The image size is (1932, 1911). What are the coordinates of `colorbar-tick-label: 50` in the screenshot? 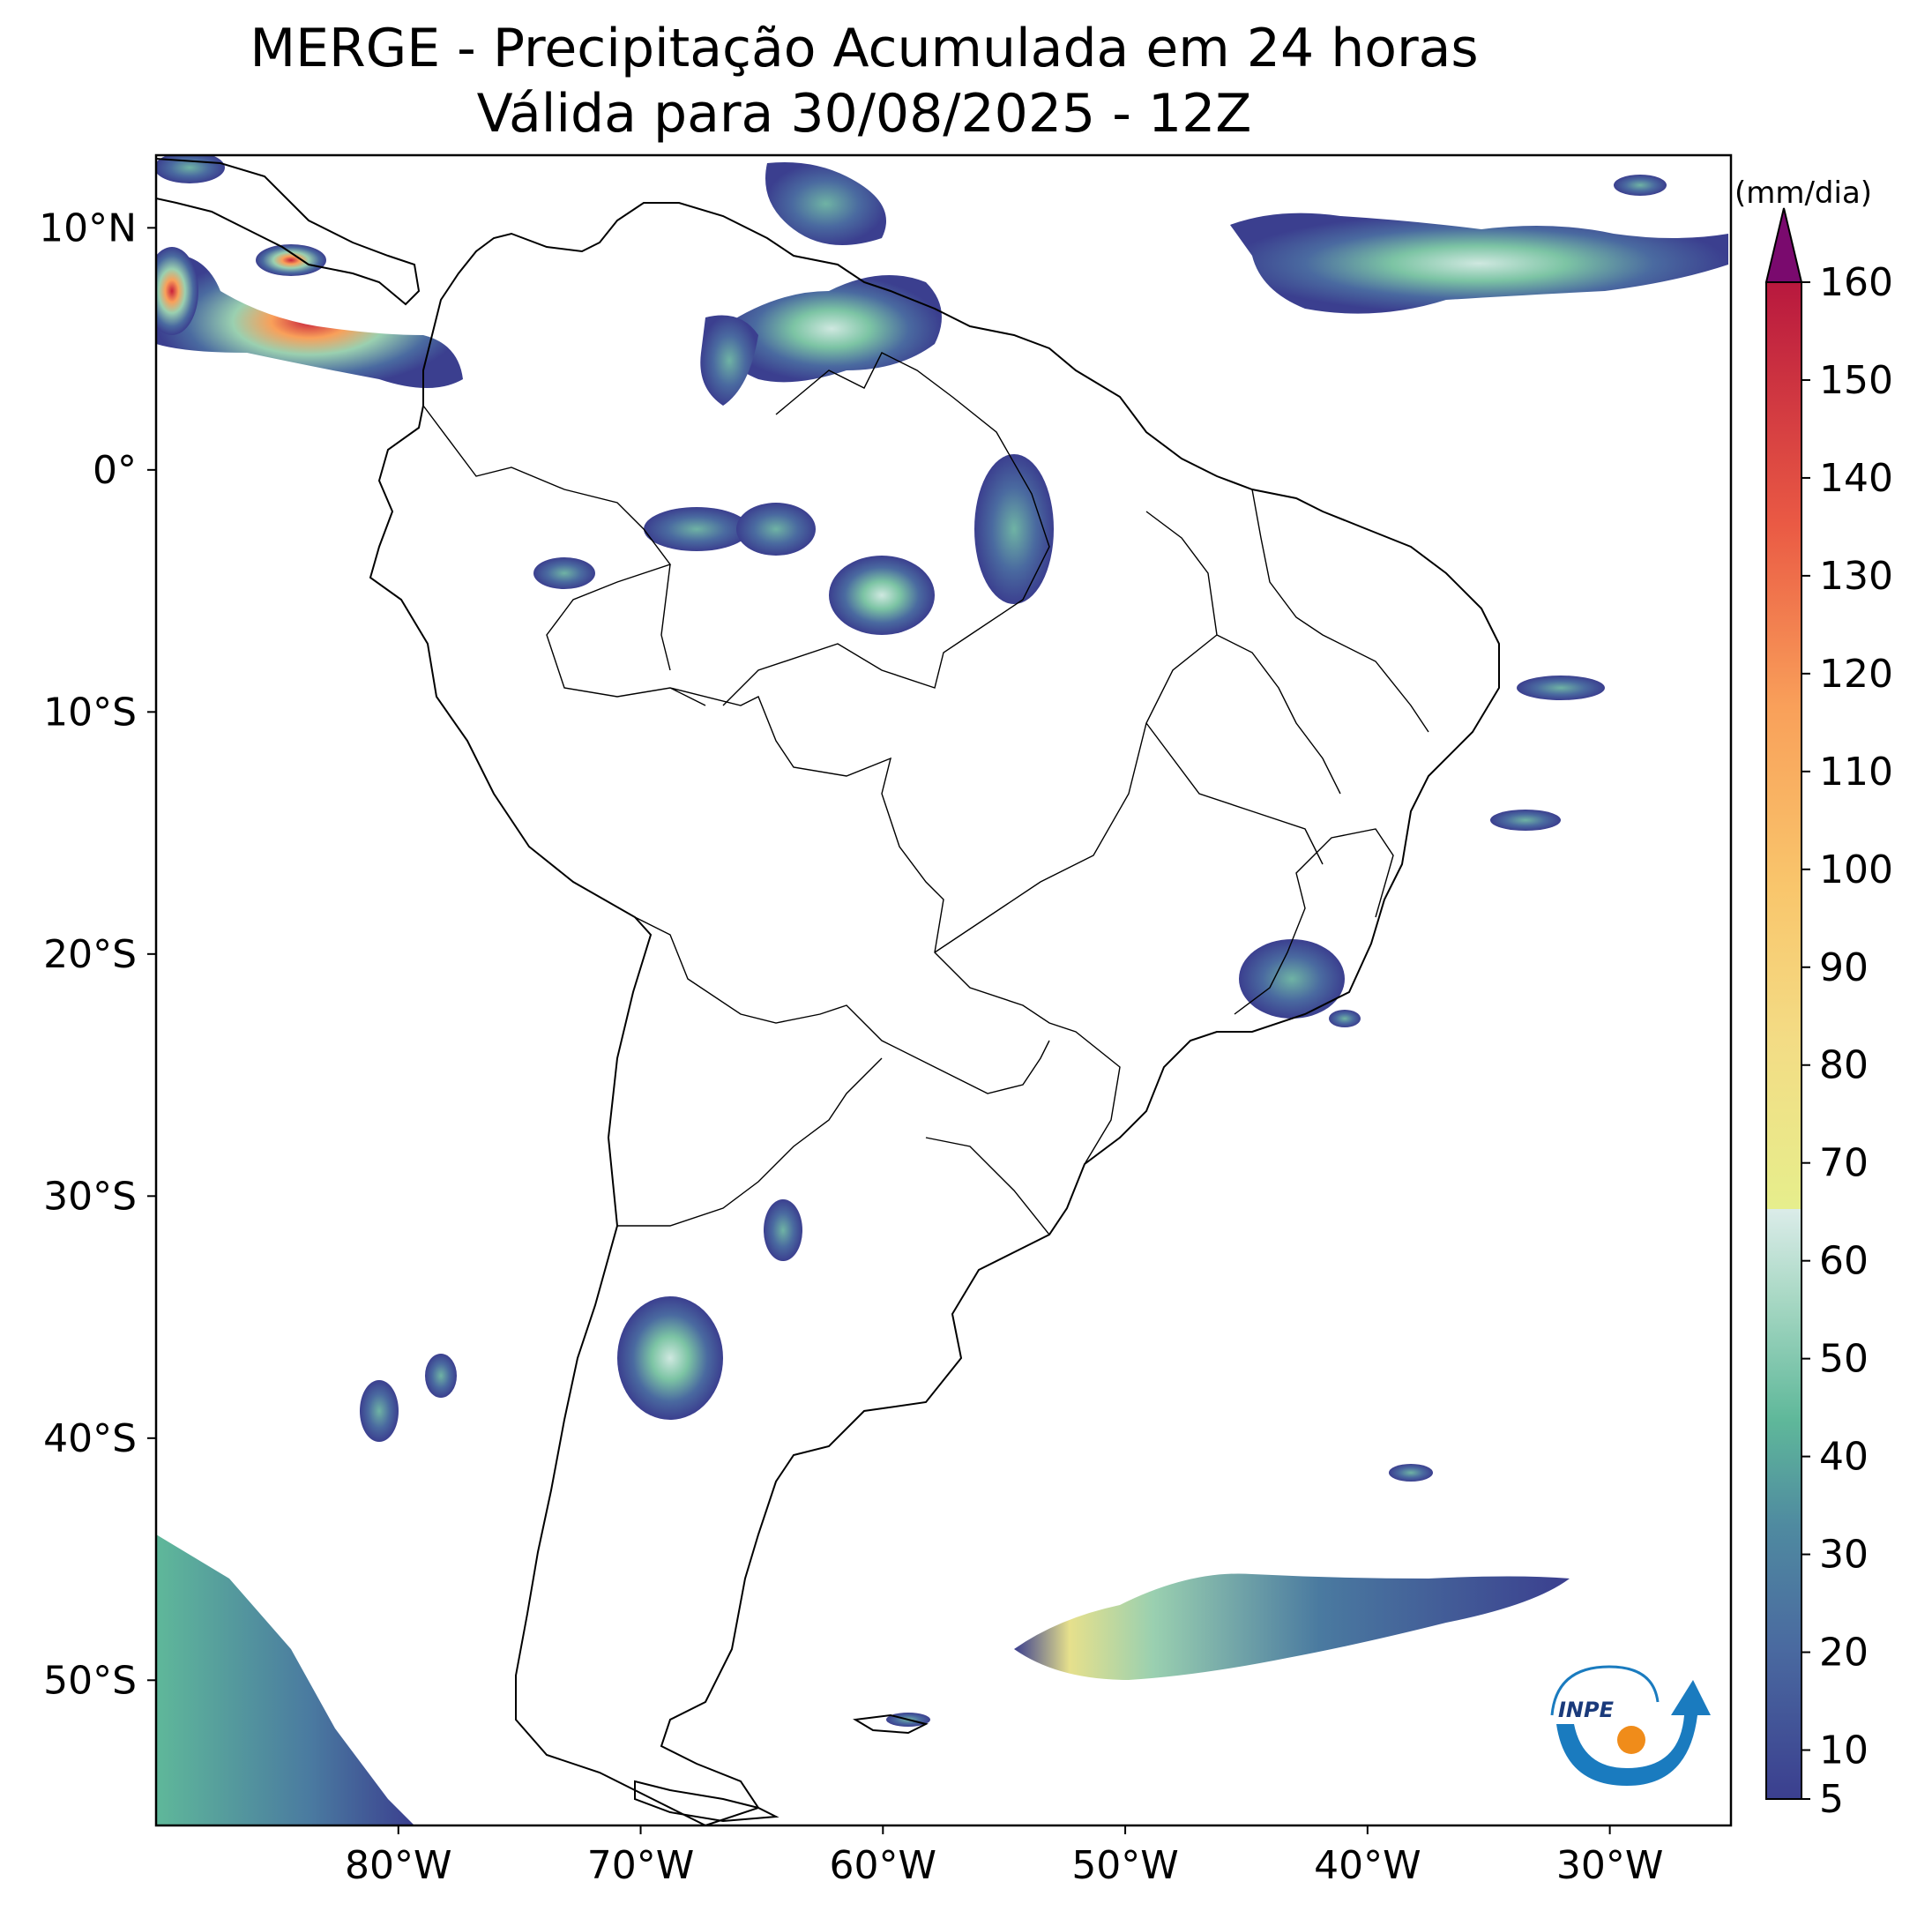 It's located at (1844, 1360).